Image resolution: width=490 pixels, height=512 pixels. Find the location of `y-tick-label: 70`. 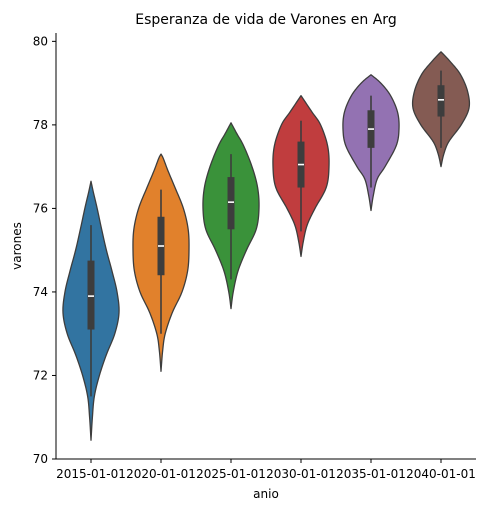

y-tick-label: 70 is located at coordinates (40, 459).